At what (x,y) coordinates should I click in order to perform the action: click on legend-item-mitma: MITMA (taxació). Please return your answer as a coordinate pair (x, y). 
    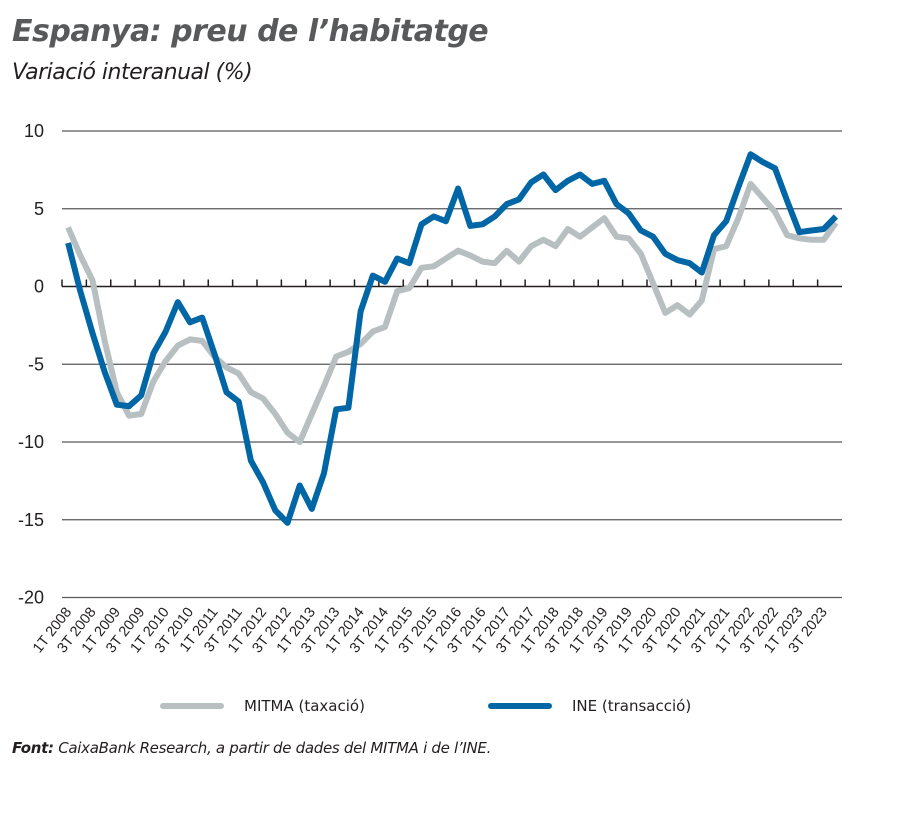
    Looking at the image, I should click on (262, 706).